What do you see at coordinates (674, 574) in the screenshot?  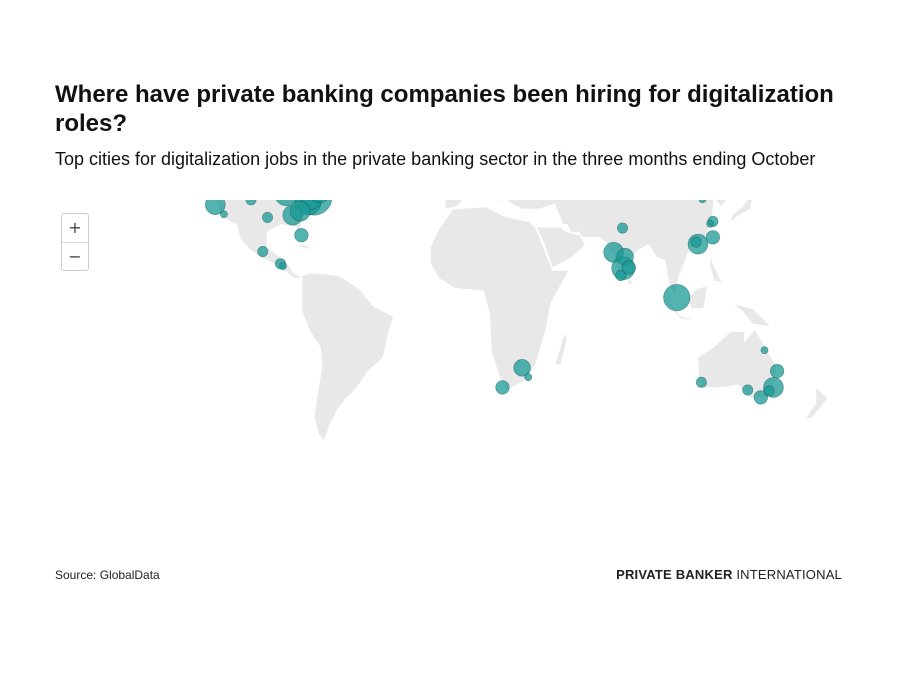 I see `brand-logo-bold: PRIVATE BANKER` at bounding box center [674, 574].